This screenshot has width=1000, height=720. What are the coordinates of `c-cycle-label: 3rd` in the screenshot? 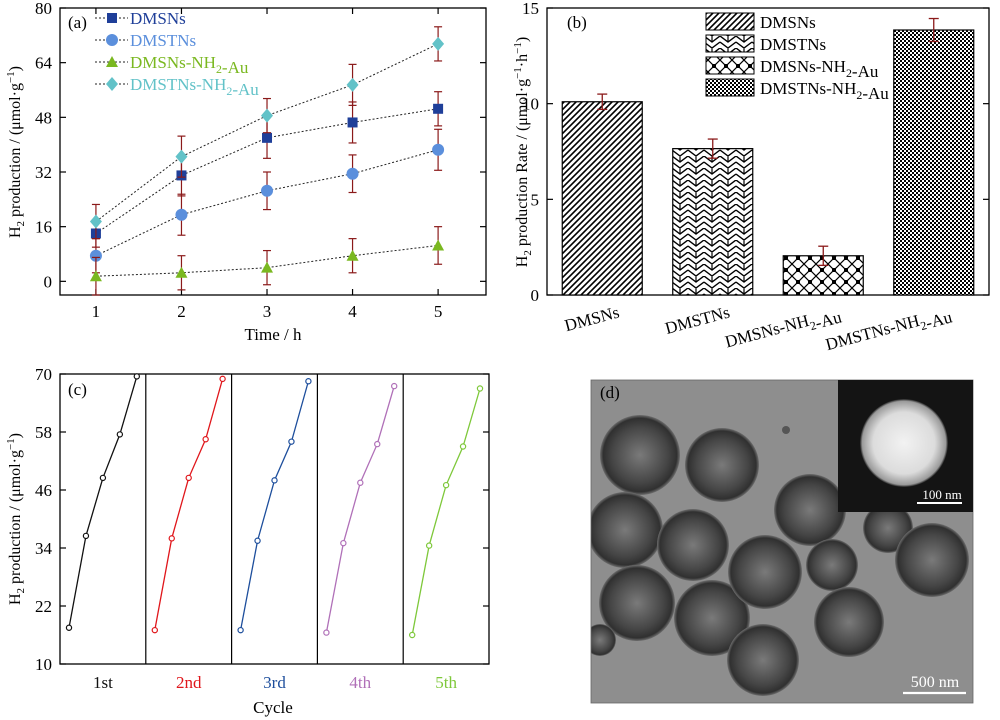 It's located at (274, 682).